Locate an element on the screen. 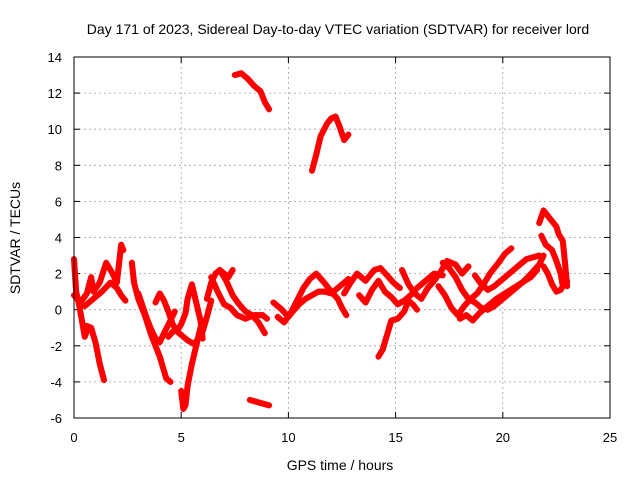 The image size is (640, 480). y-tick-label: 4 is located at coordinates (58, 238).